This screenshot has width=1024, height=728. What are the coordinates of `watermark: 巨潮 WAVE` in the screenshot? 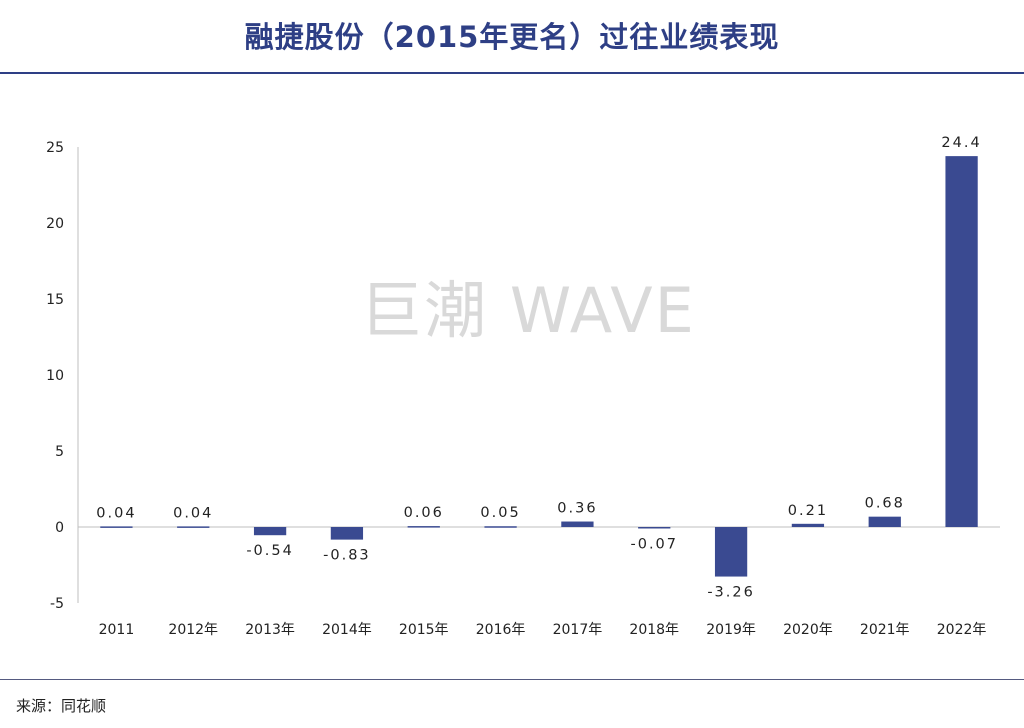 It's located at (528, 310).